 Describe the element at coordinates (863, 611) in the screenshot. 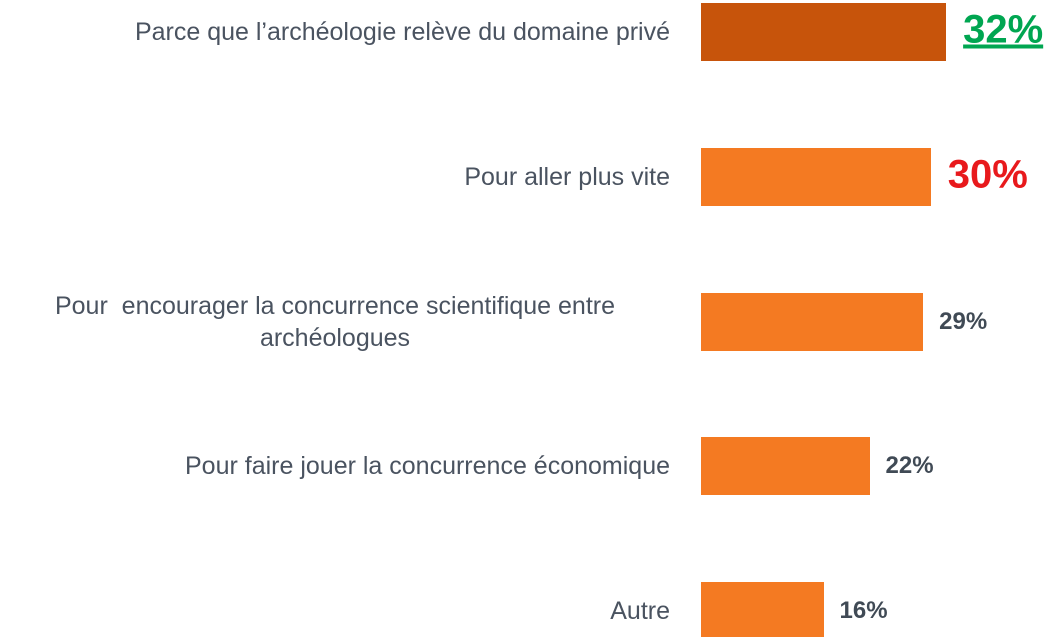

I see `value-label: 16%` at that location.